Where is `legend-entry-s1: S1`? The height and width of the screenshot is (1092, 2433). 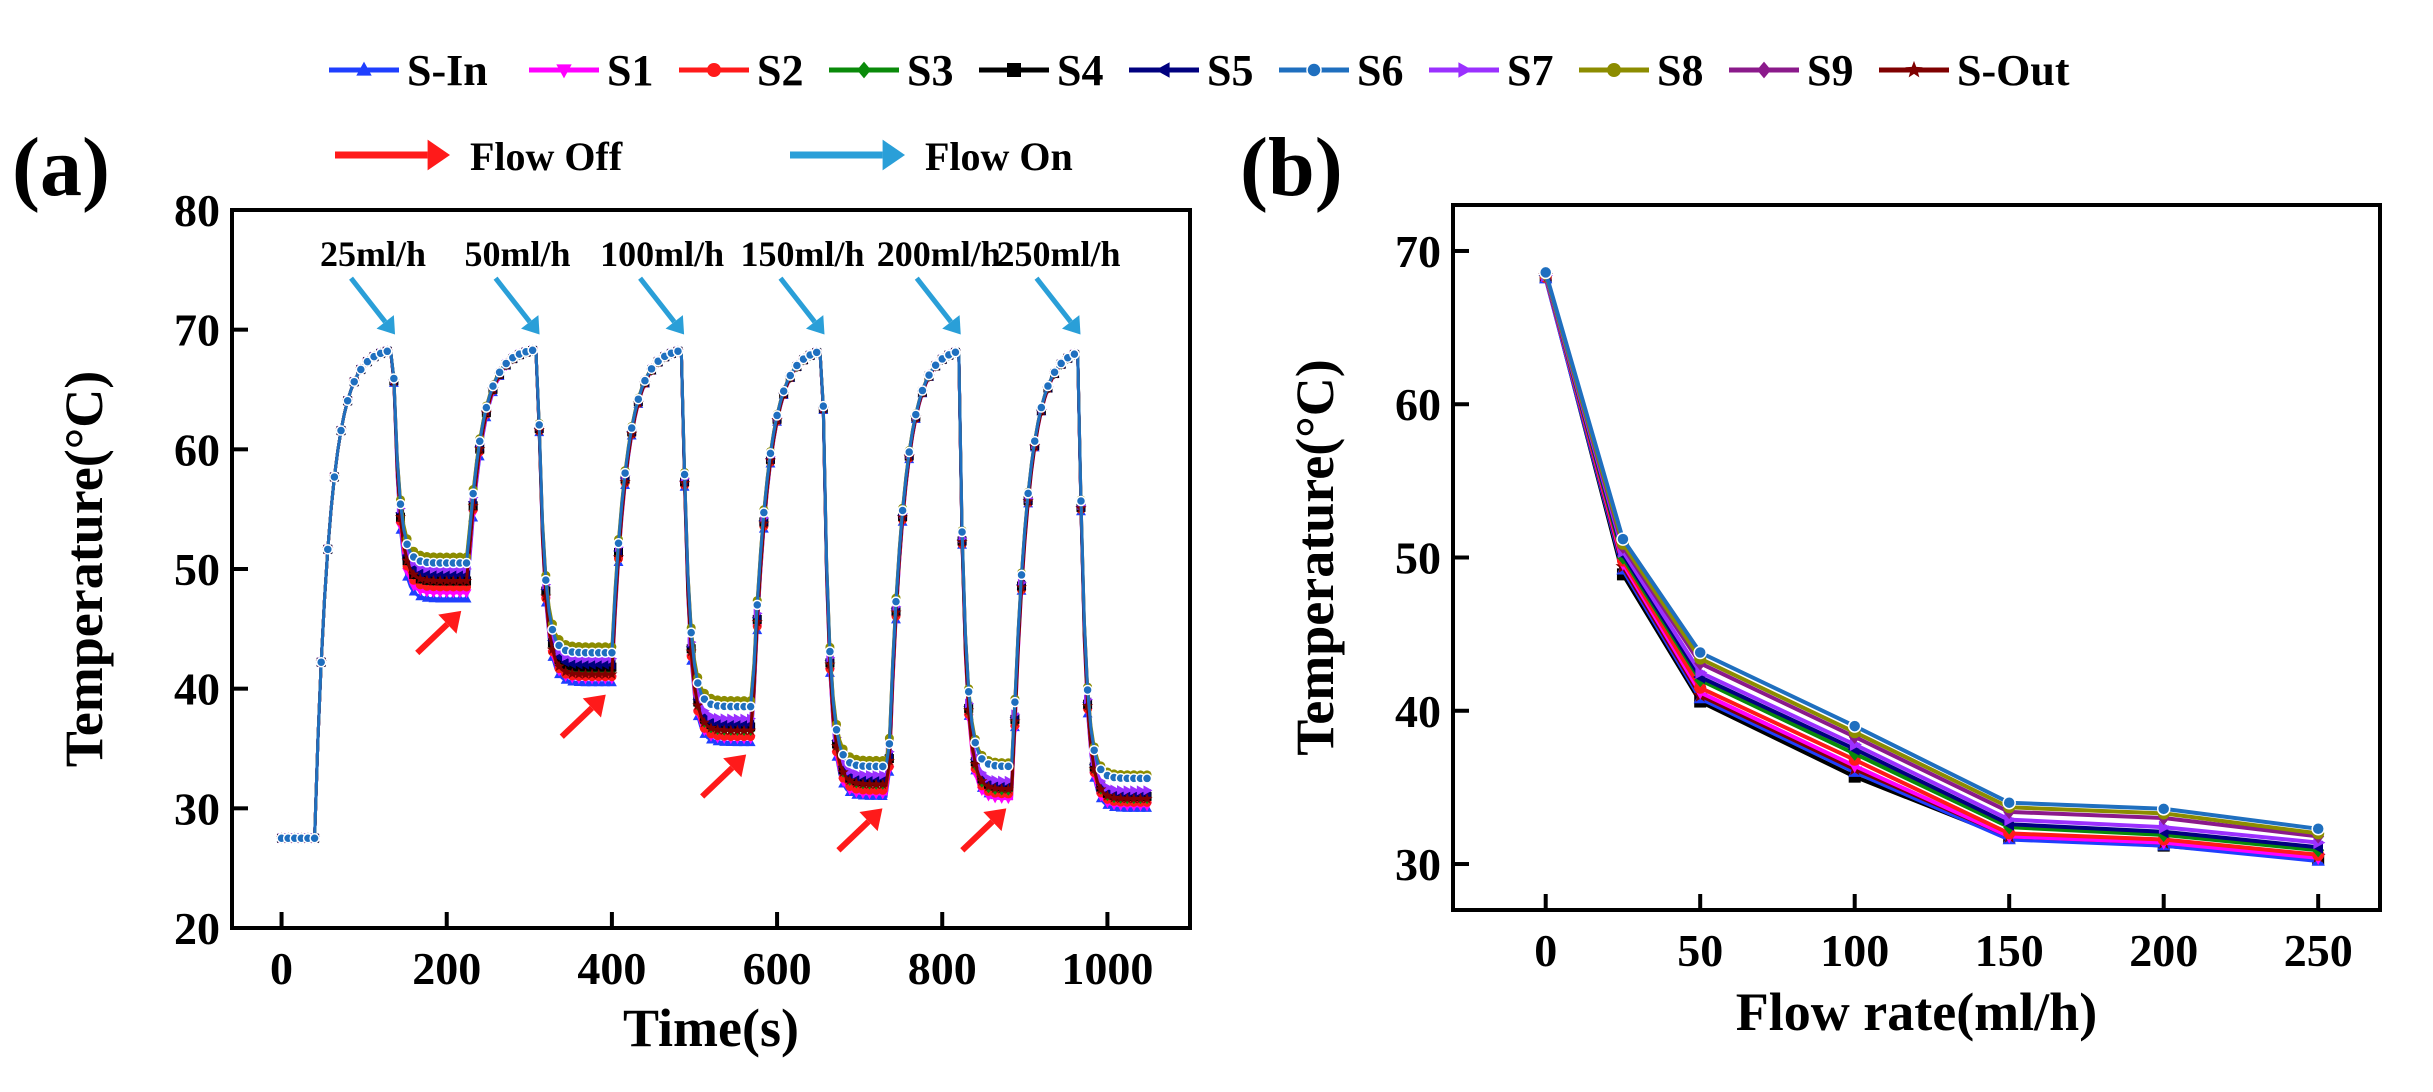
legend-entry-s1: S1 is located at coordinates (591, 70).